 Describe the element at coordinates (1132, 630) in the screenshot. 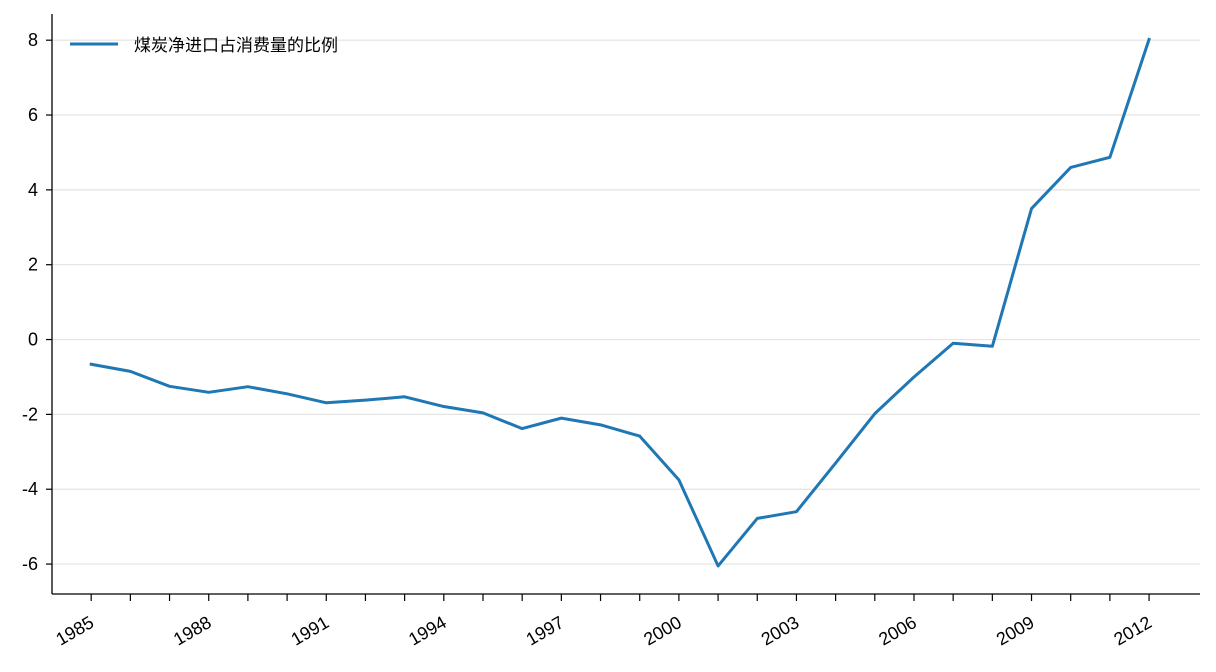

I see `x-tick-label: 2012` at that location.